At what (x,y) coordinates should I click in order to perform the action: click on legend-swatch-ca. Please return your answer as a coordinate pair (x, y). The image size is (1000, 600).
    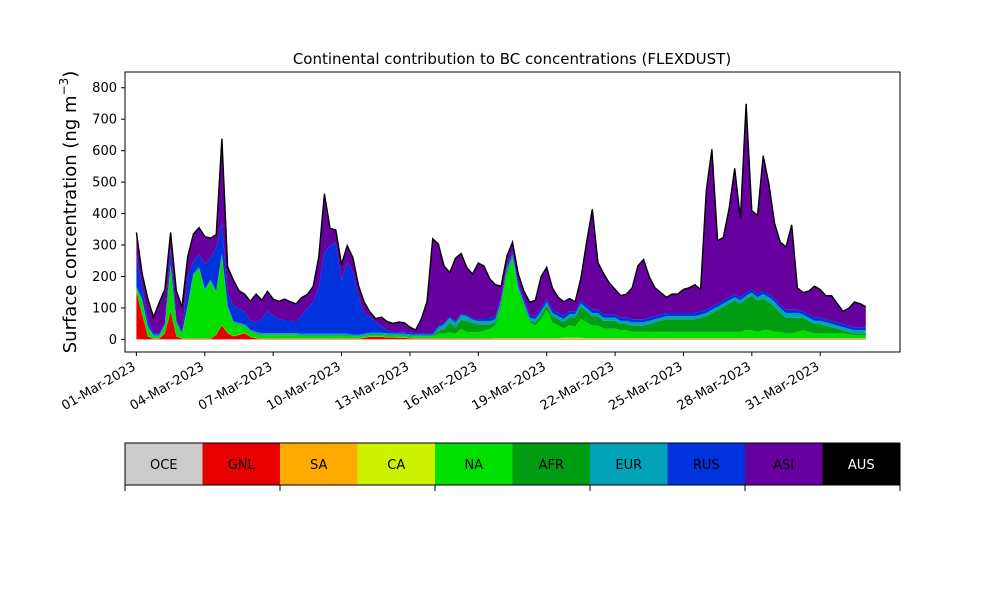
    Looking at the image, I should click on (396, 464).